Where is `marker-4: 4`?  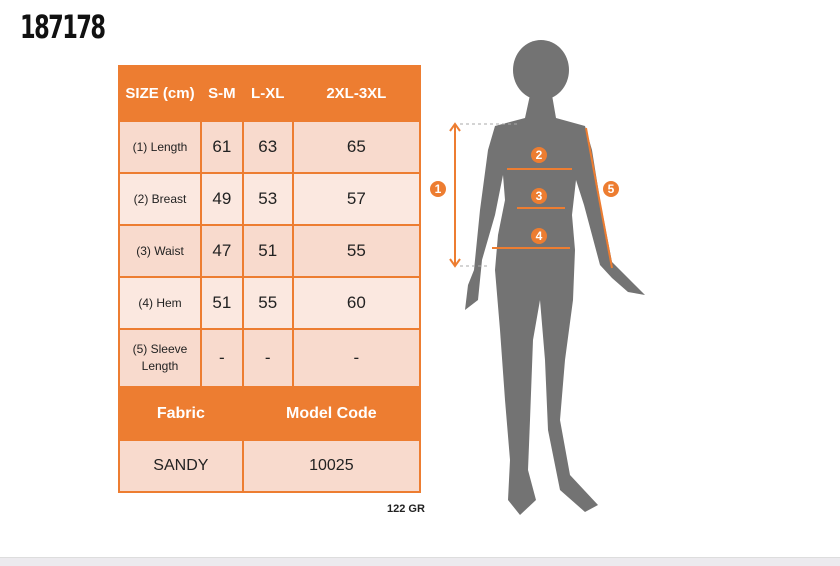 marker-4: 4 is located at coordinates (539, 236).